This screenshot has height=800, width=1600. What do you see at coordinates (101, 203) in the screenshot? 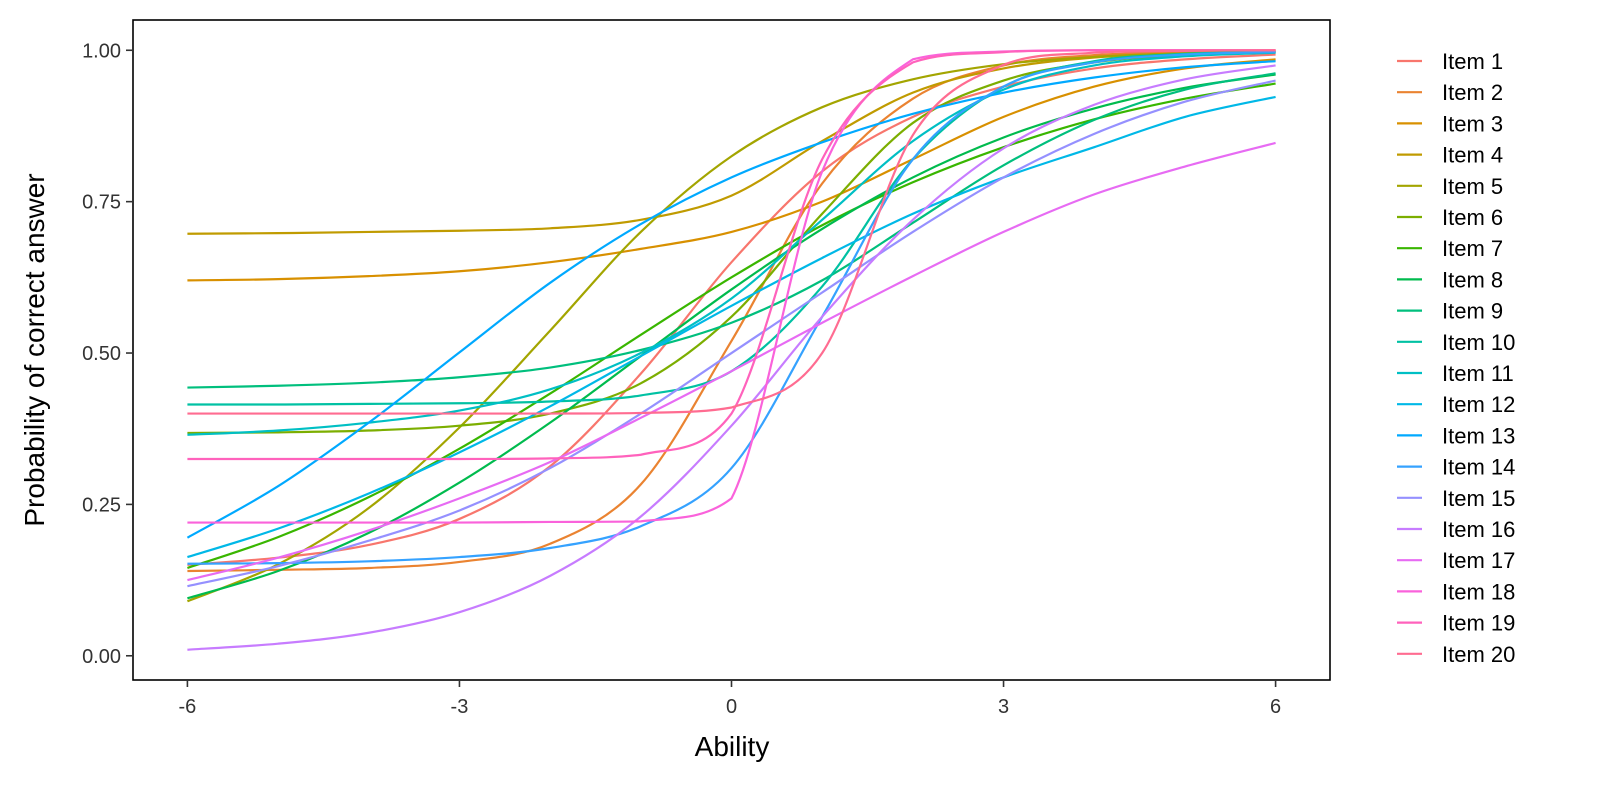
I see `y-tick-label: 0.75` at bounding box center [101, 203].